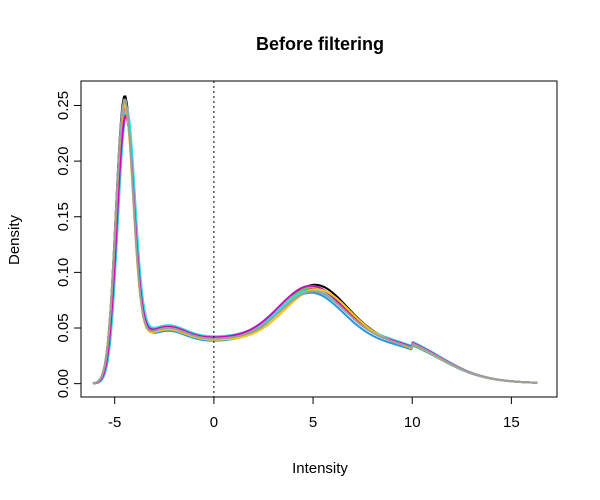  I want to click on x-axis-title: Intensity, so click(320, 468).